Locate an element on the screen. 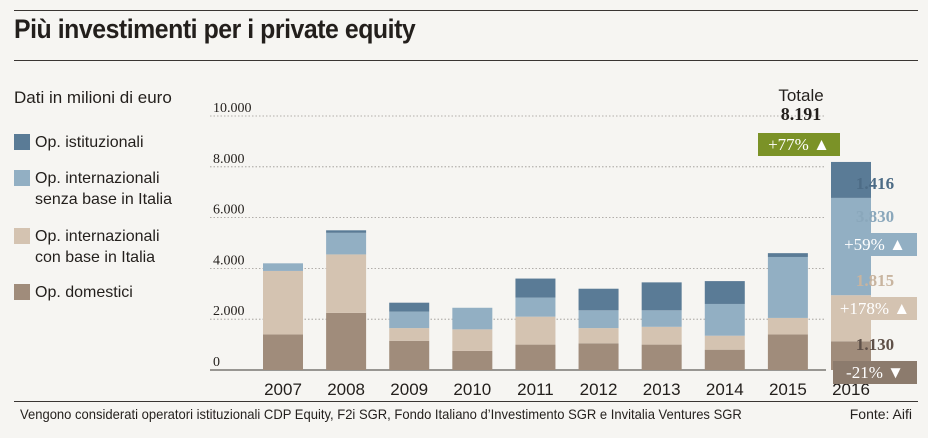 The width and height of the screenshot is (928, 438). y-tick-label: 0 is located at coordinates (216, 362).